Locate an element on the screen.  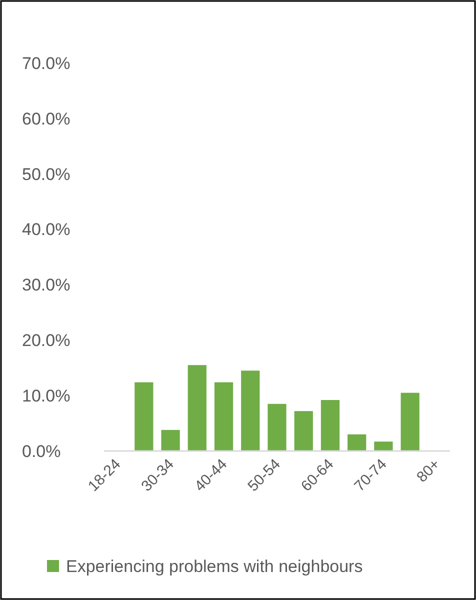
y-tick-label: 70.0% is located at coordinates (46, 63).